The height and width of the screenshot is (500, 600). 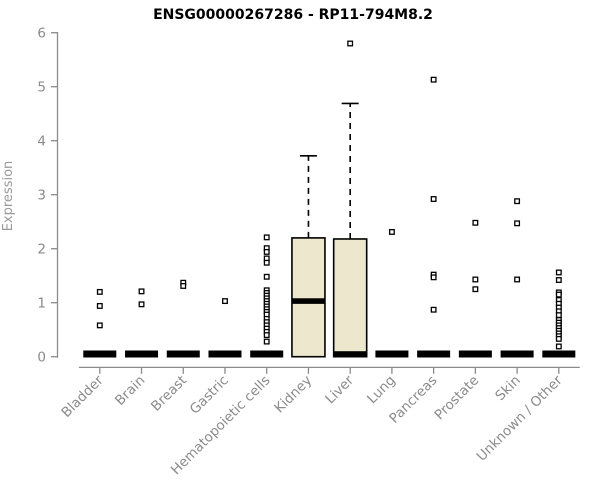 What do you see at coordinates (41, 249) in the screenshot?
I see `y-tick-label: 2` at bounding box center [41, 249].